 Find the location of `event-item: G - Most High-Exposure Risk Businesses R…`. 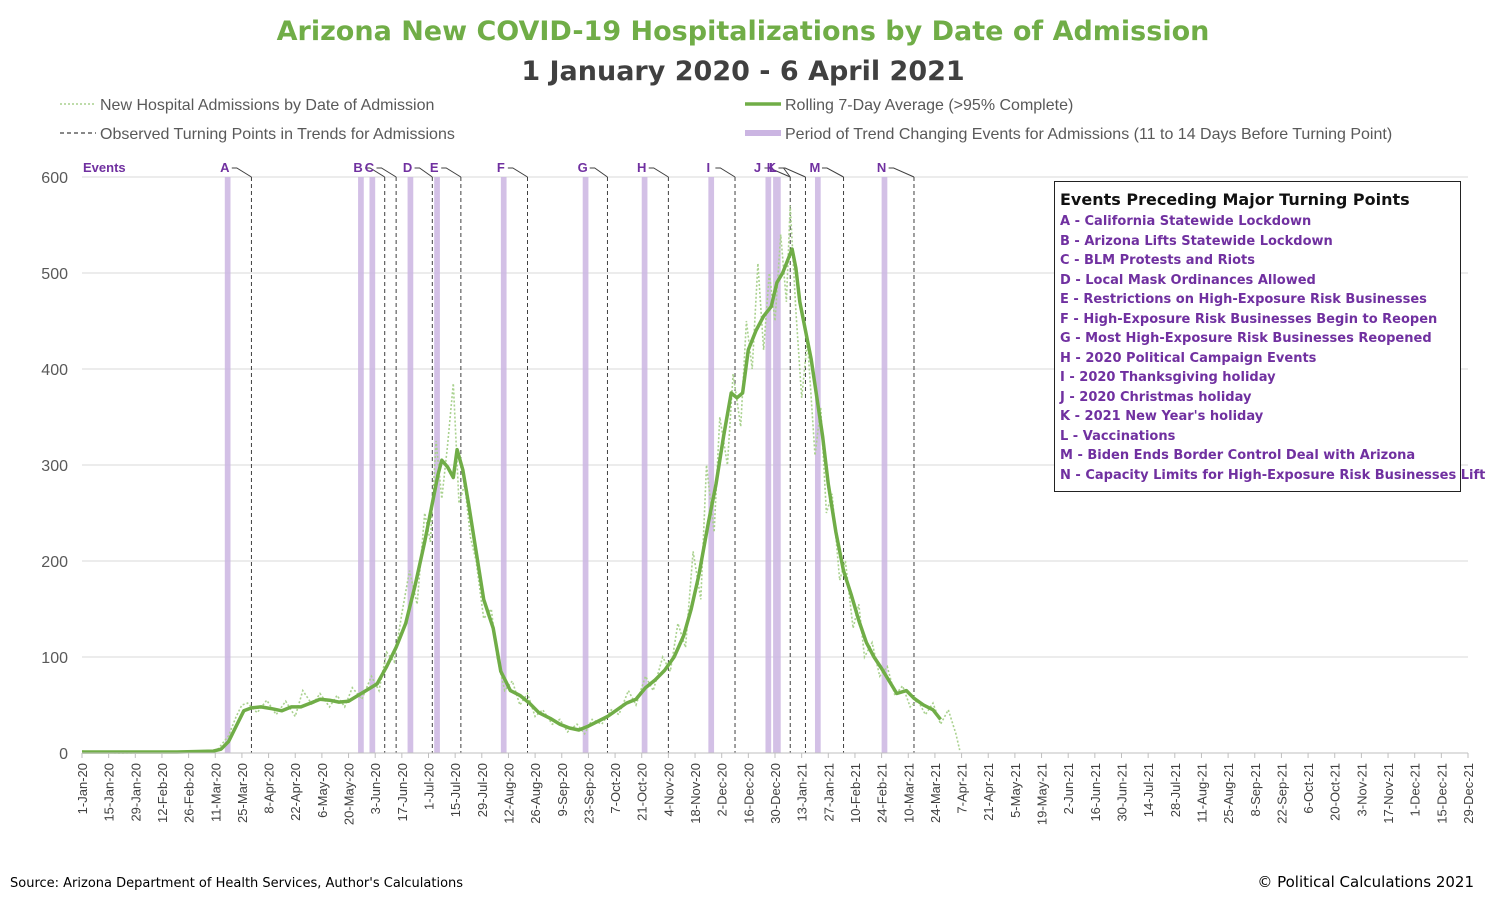

event-item: G - Most High-Exposure Risk Businesses R… is located at coordinates (1246, 338).